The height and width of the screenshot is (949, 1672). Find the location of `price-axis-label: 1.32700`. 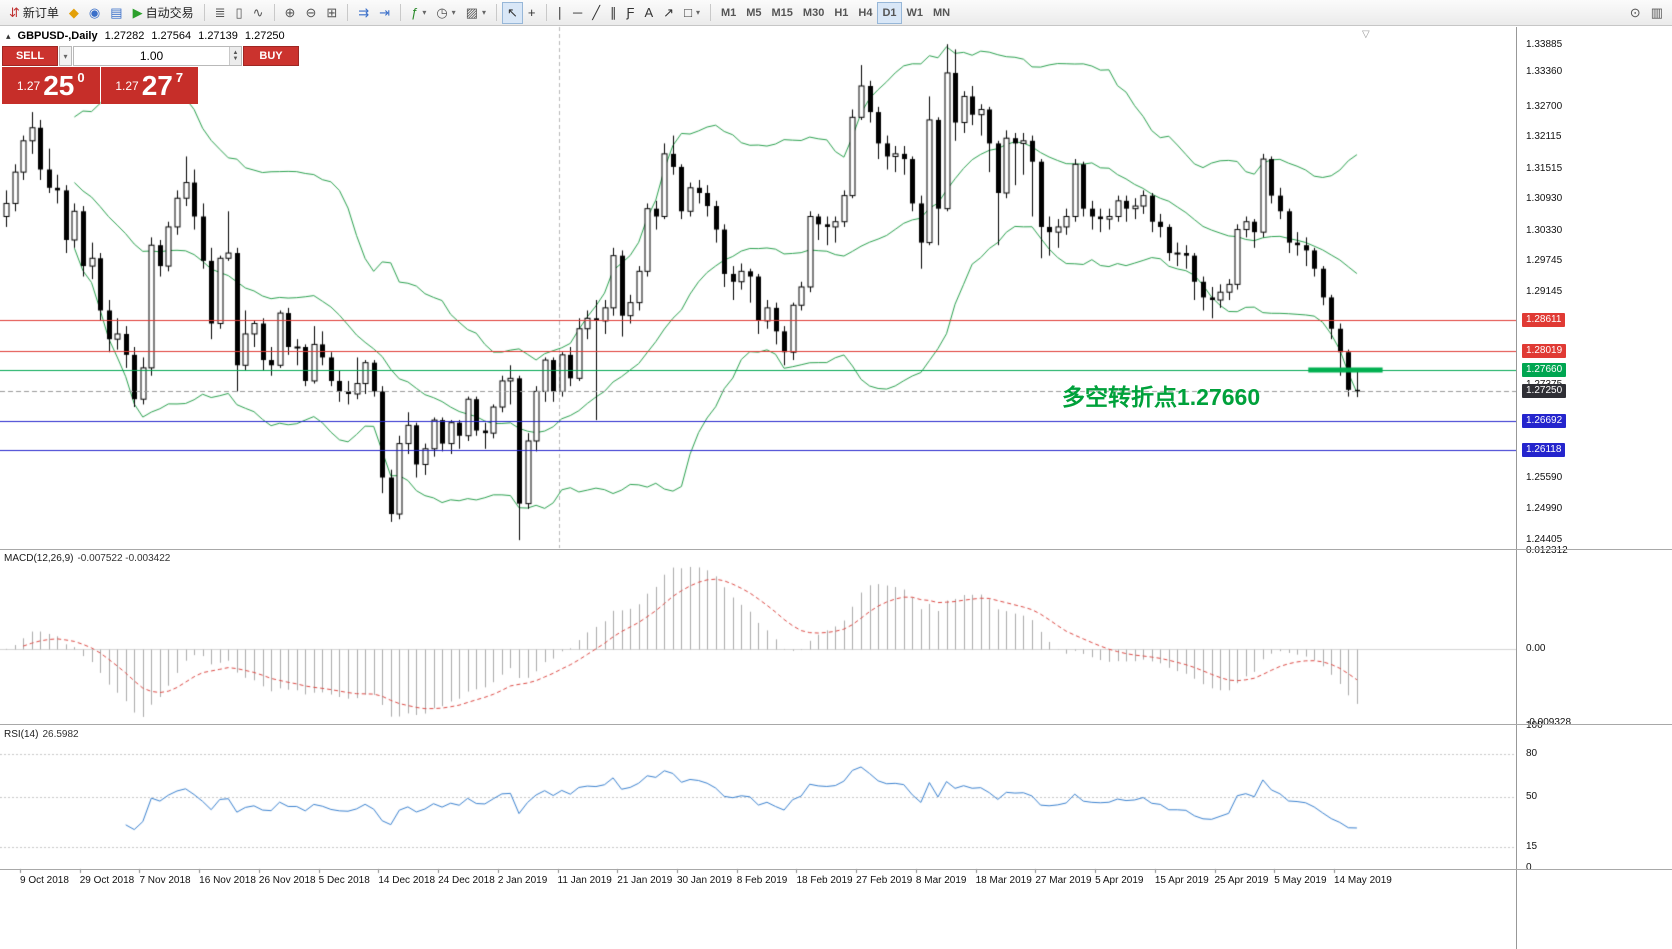

price-axis-label: 1.32700 is located at coordinates (1544, 106).